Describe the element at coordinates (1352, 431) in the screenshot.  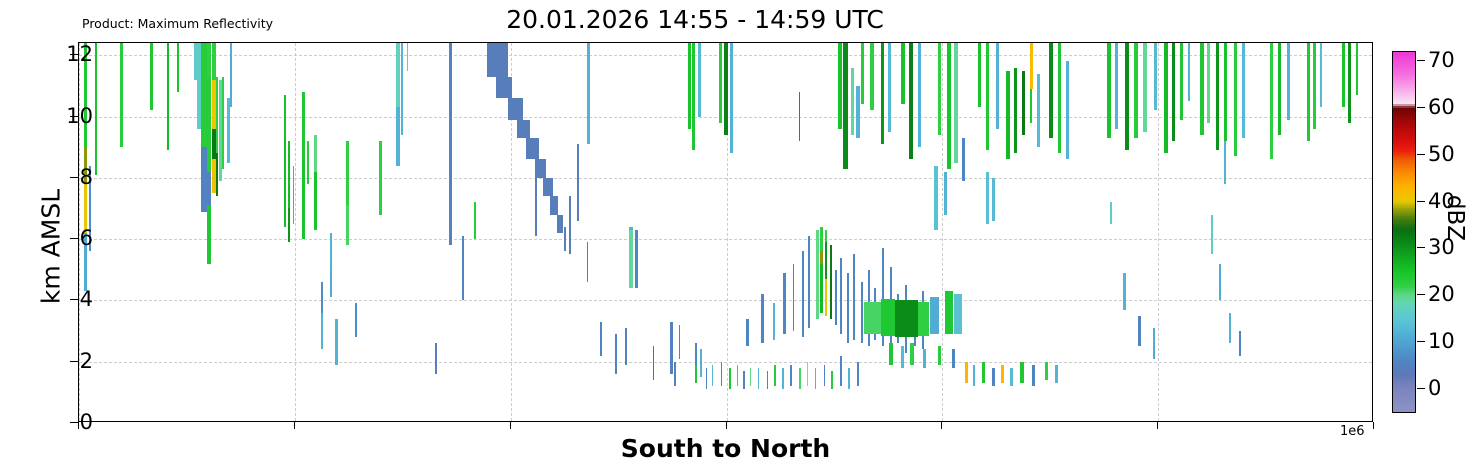
I see `x-axis-exponent: 1e6` at that location.